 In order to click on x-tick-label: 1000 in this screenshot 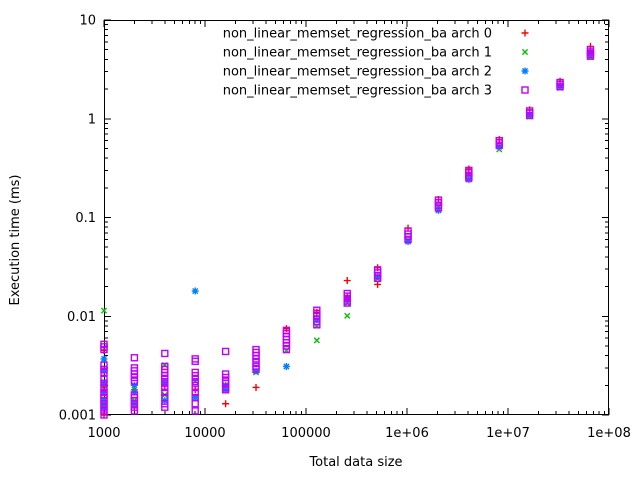, I will do `click(103, 433)`.